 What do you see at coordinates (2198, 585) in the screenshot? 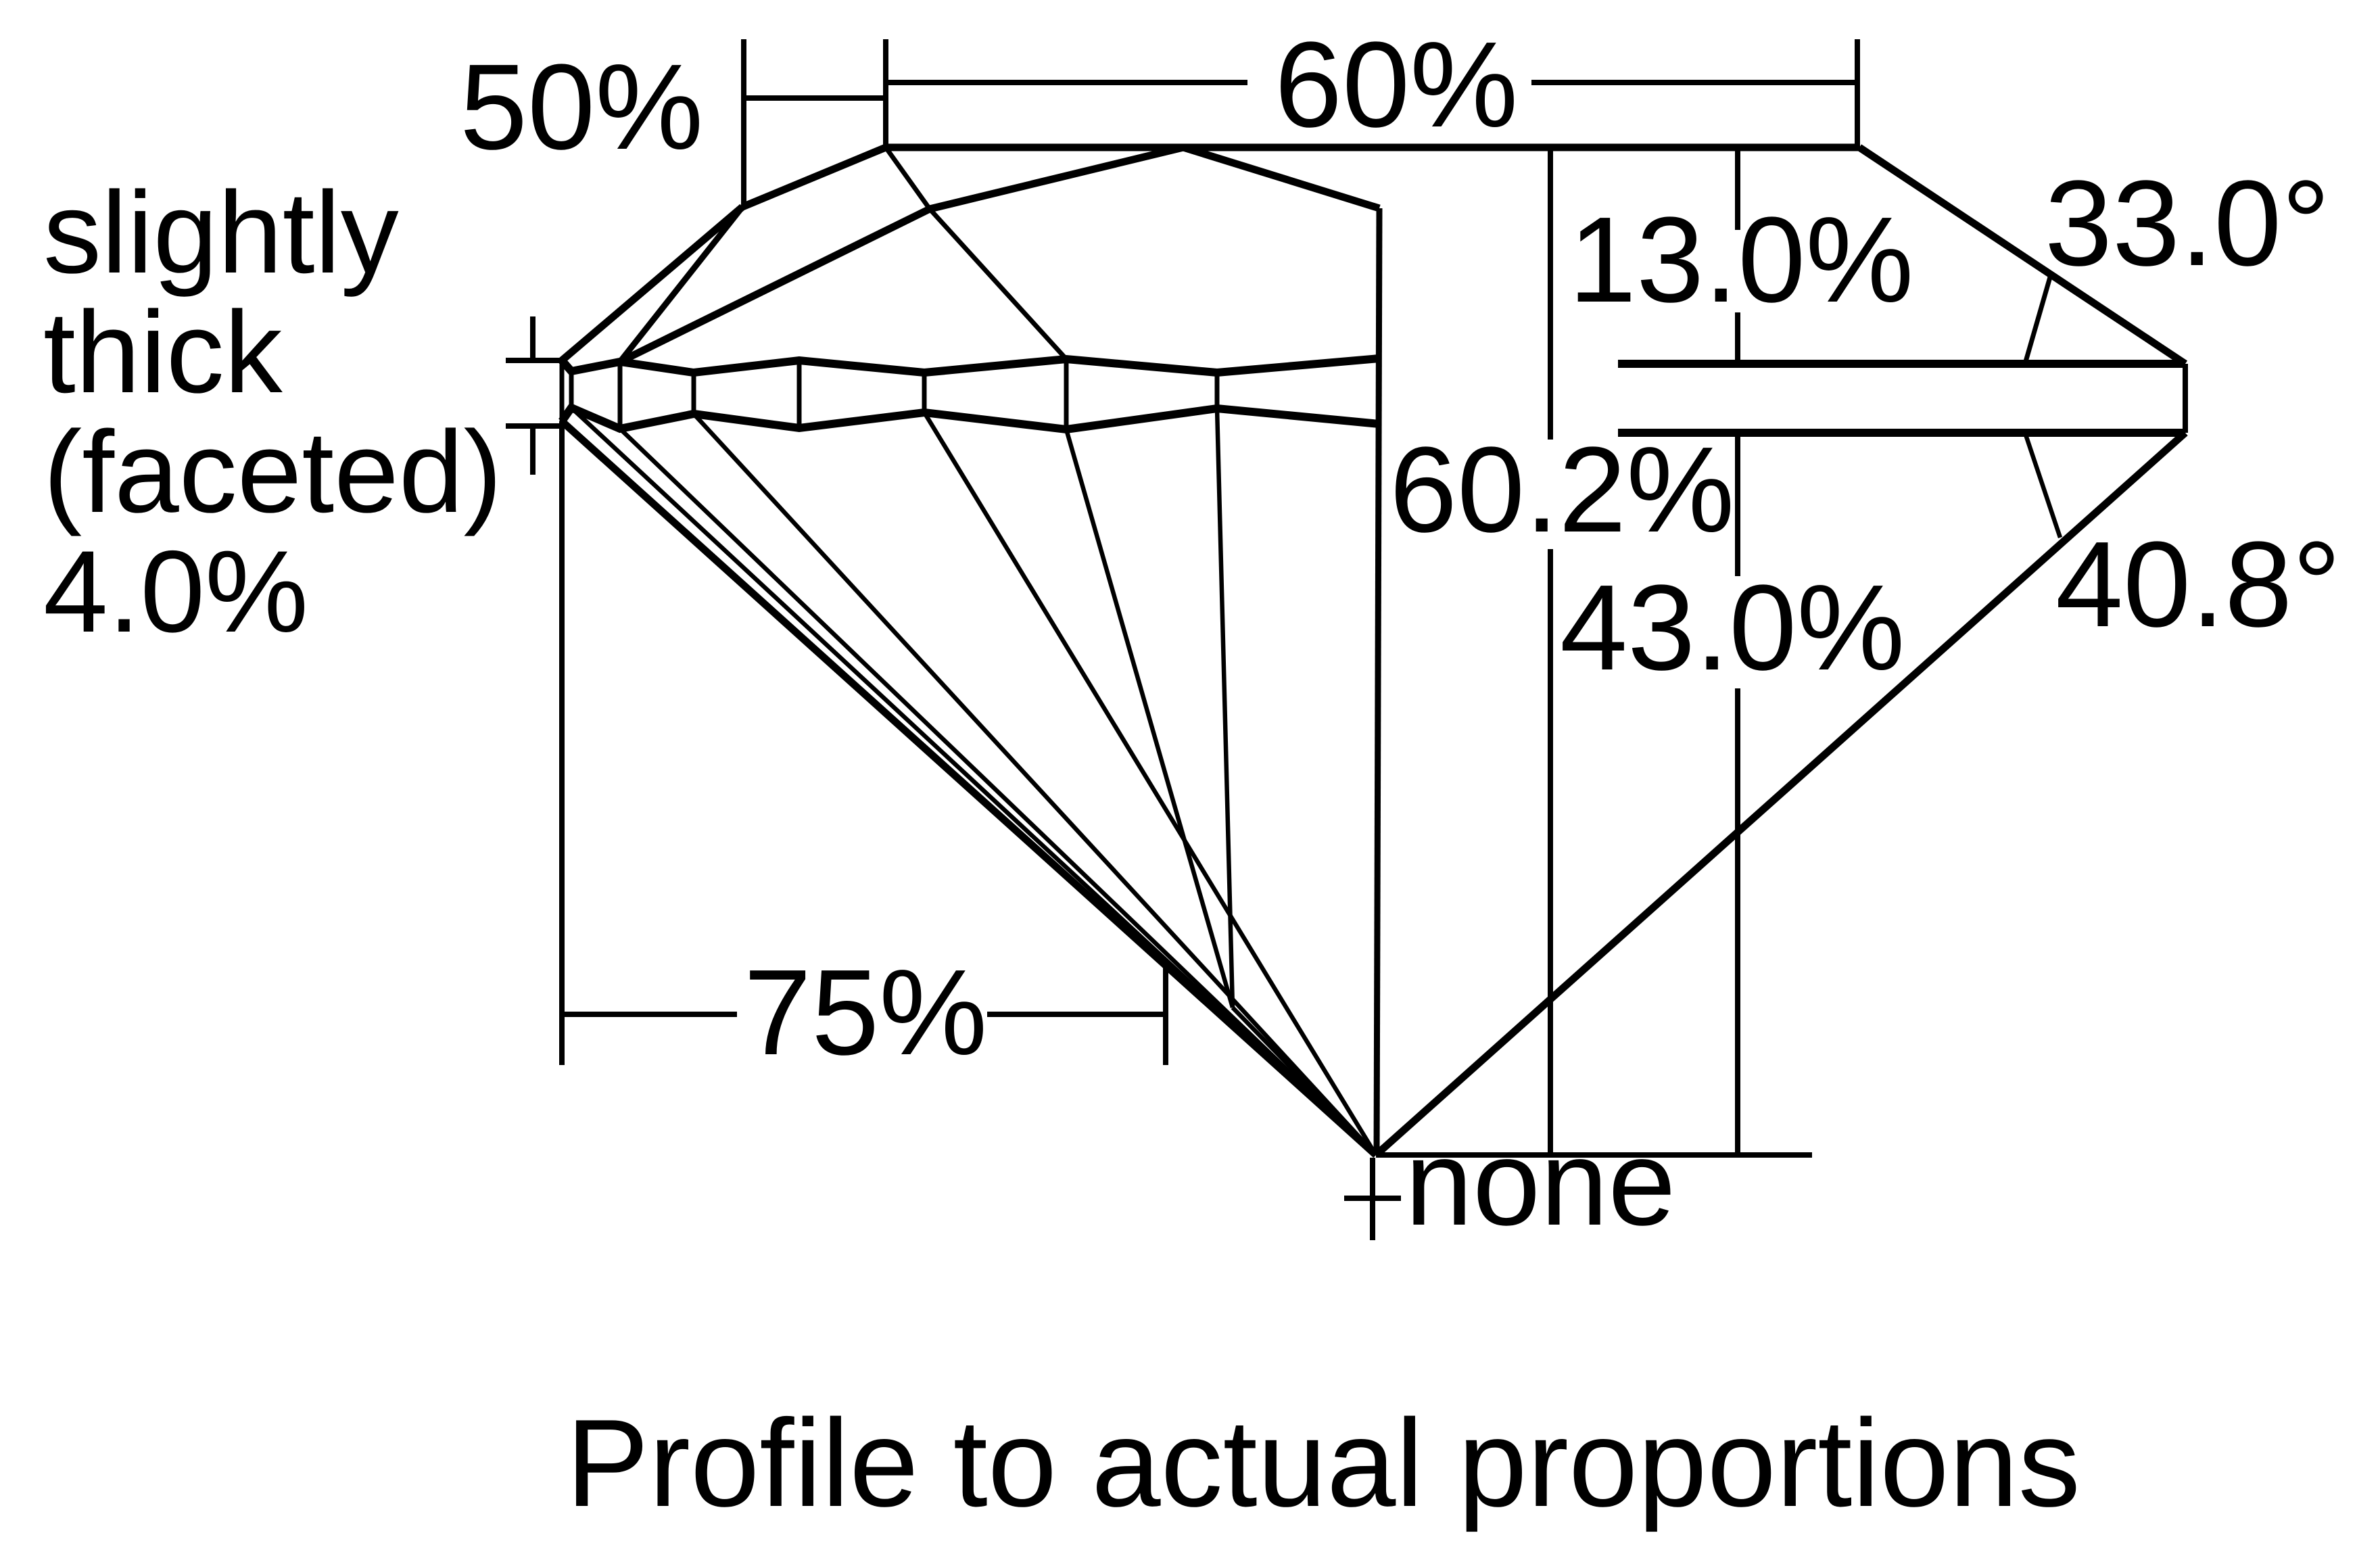
I see `pavilion-angle-label: 40.8°` at bounding box center [2198, 585].